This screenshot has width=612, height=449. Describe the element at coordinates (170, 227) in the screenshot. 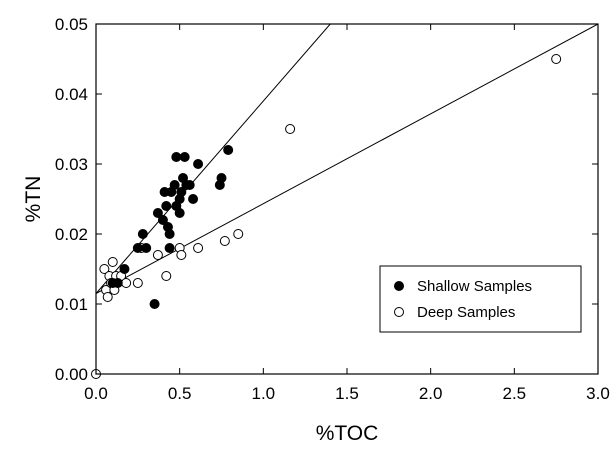

I see `series-shallow` at that location.